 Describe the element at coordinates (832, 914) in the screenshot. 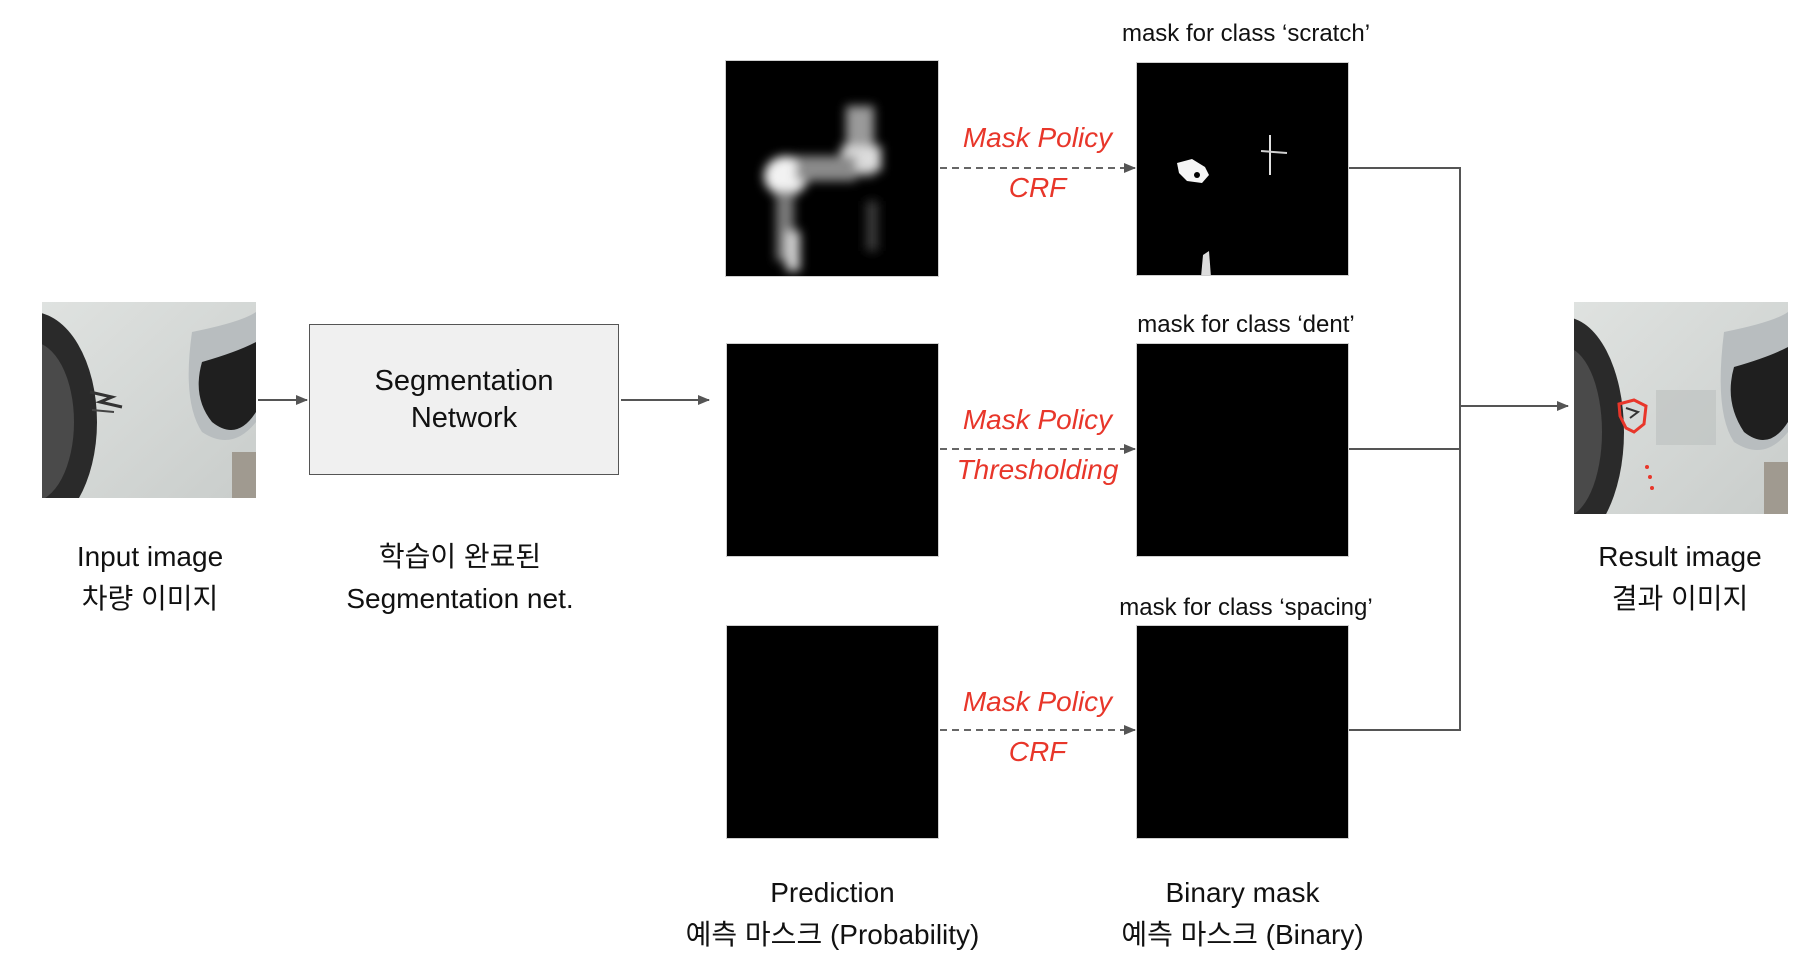

I see `prediction-caption: Prediction 예측 마스크 (Probability)` at that location.